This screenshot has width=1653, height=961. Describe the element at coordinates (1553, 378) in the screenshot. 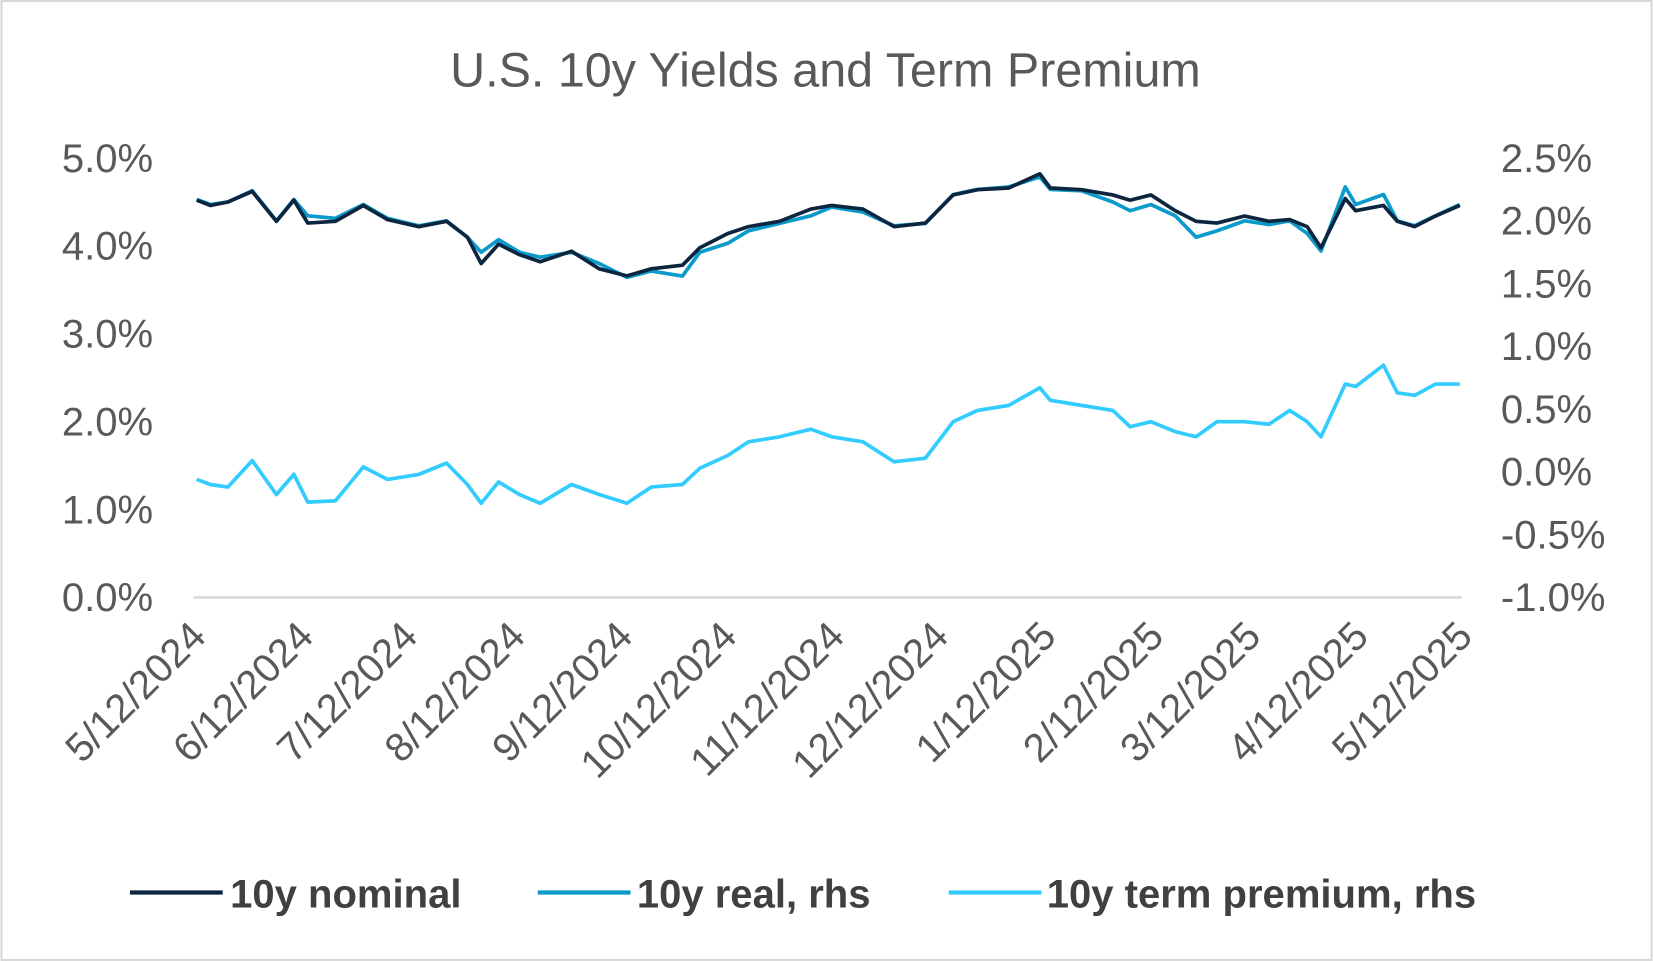

I see `right-y-axis: -1.0% -0.5% 0.0% 0.5% 1.0% 1.5% 2.0% 2.5%` at that location.